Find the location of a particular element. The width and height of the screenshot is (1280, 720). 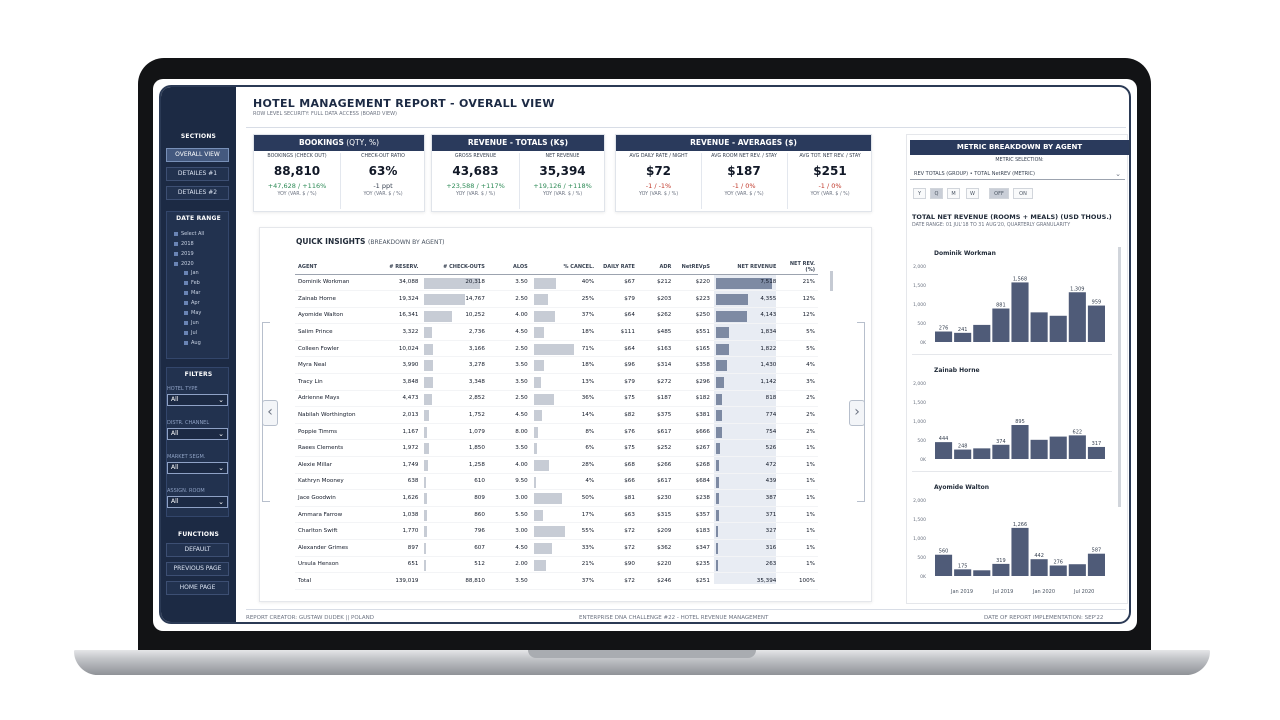

date-range-option: Aug is located at coordinates (192, 343).